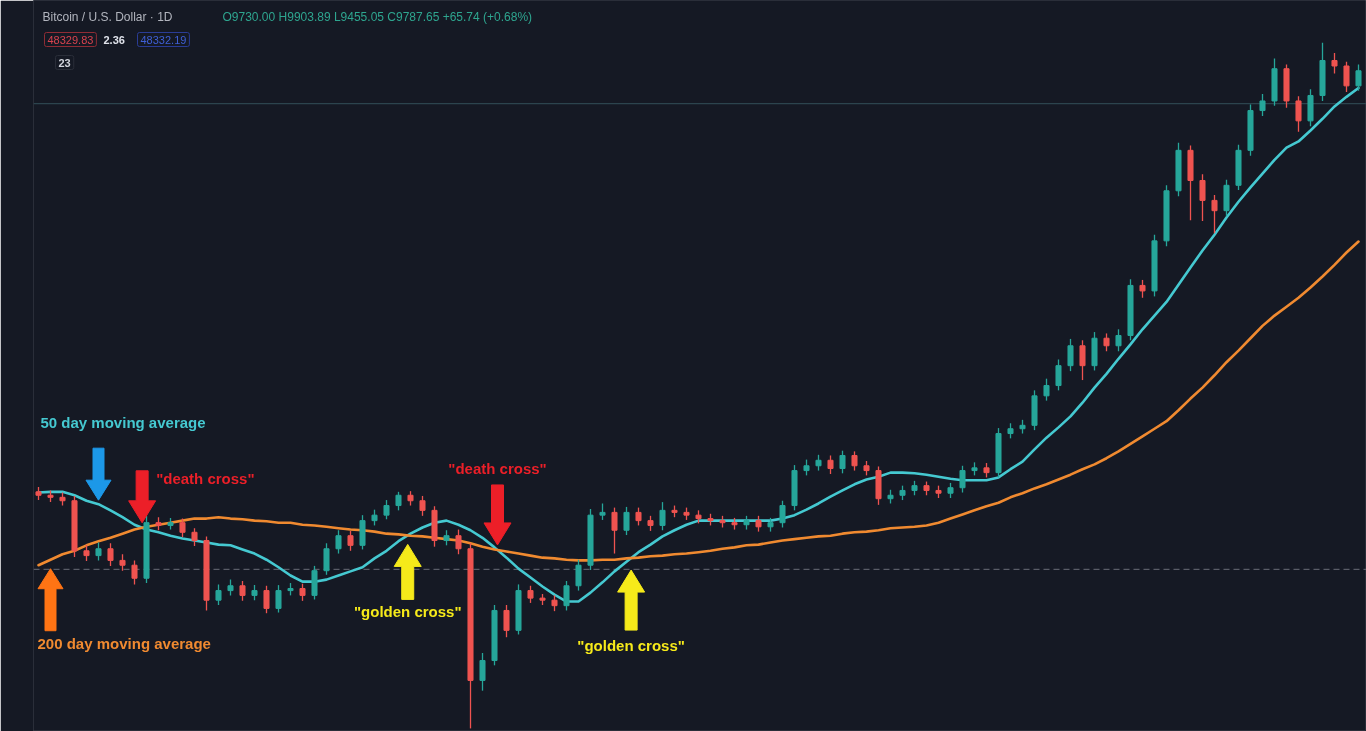 The height and width of the screenshot is (731, 1366). Describe the element at coordinates (377, 16) in the screenshot. I see `chart-subtitle: O9730.00 H9903.89 L9455.05 C9787.65 +65.74 (+0.68%)` at that location.